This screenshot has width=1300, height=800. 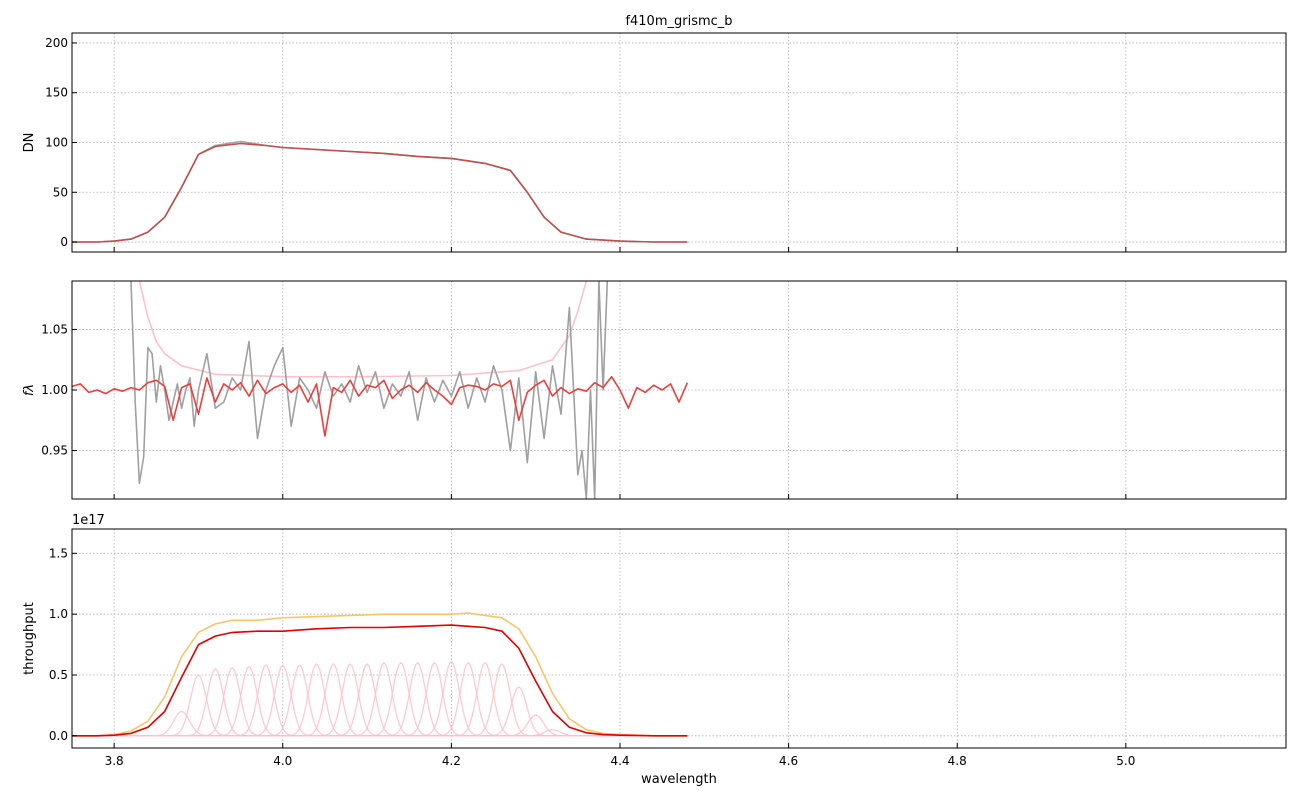 What do you see at coordinates (679, 779) in the screenshot?
I see `x-axis-label: wavelength` at bounding box center [679, 779].